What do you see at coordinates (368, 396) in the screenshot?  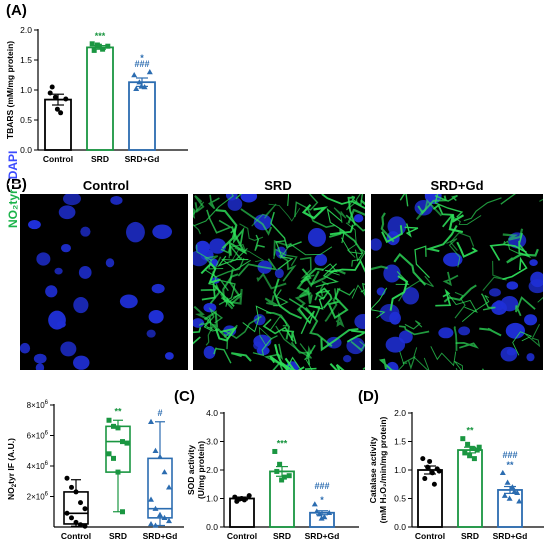 I see `panel-label-d: (D)` at bounding box center [368, 396].